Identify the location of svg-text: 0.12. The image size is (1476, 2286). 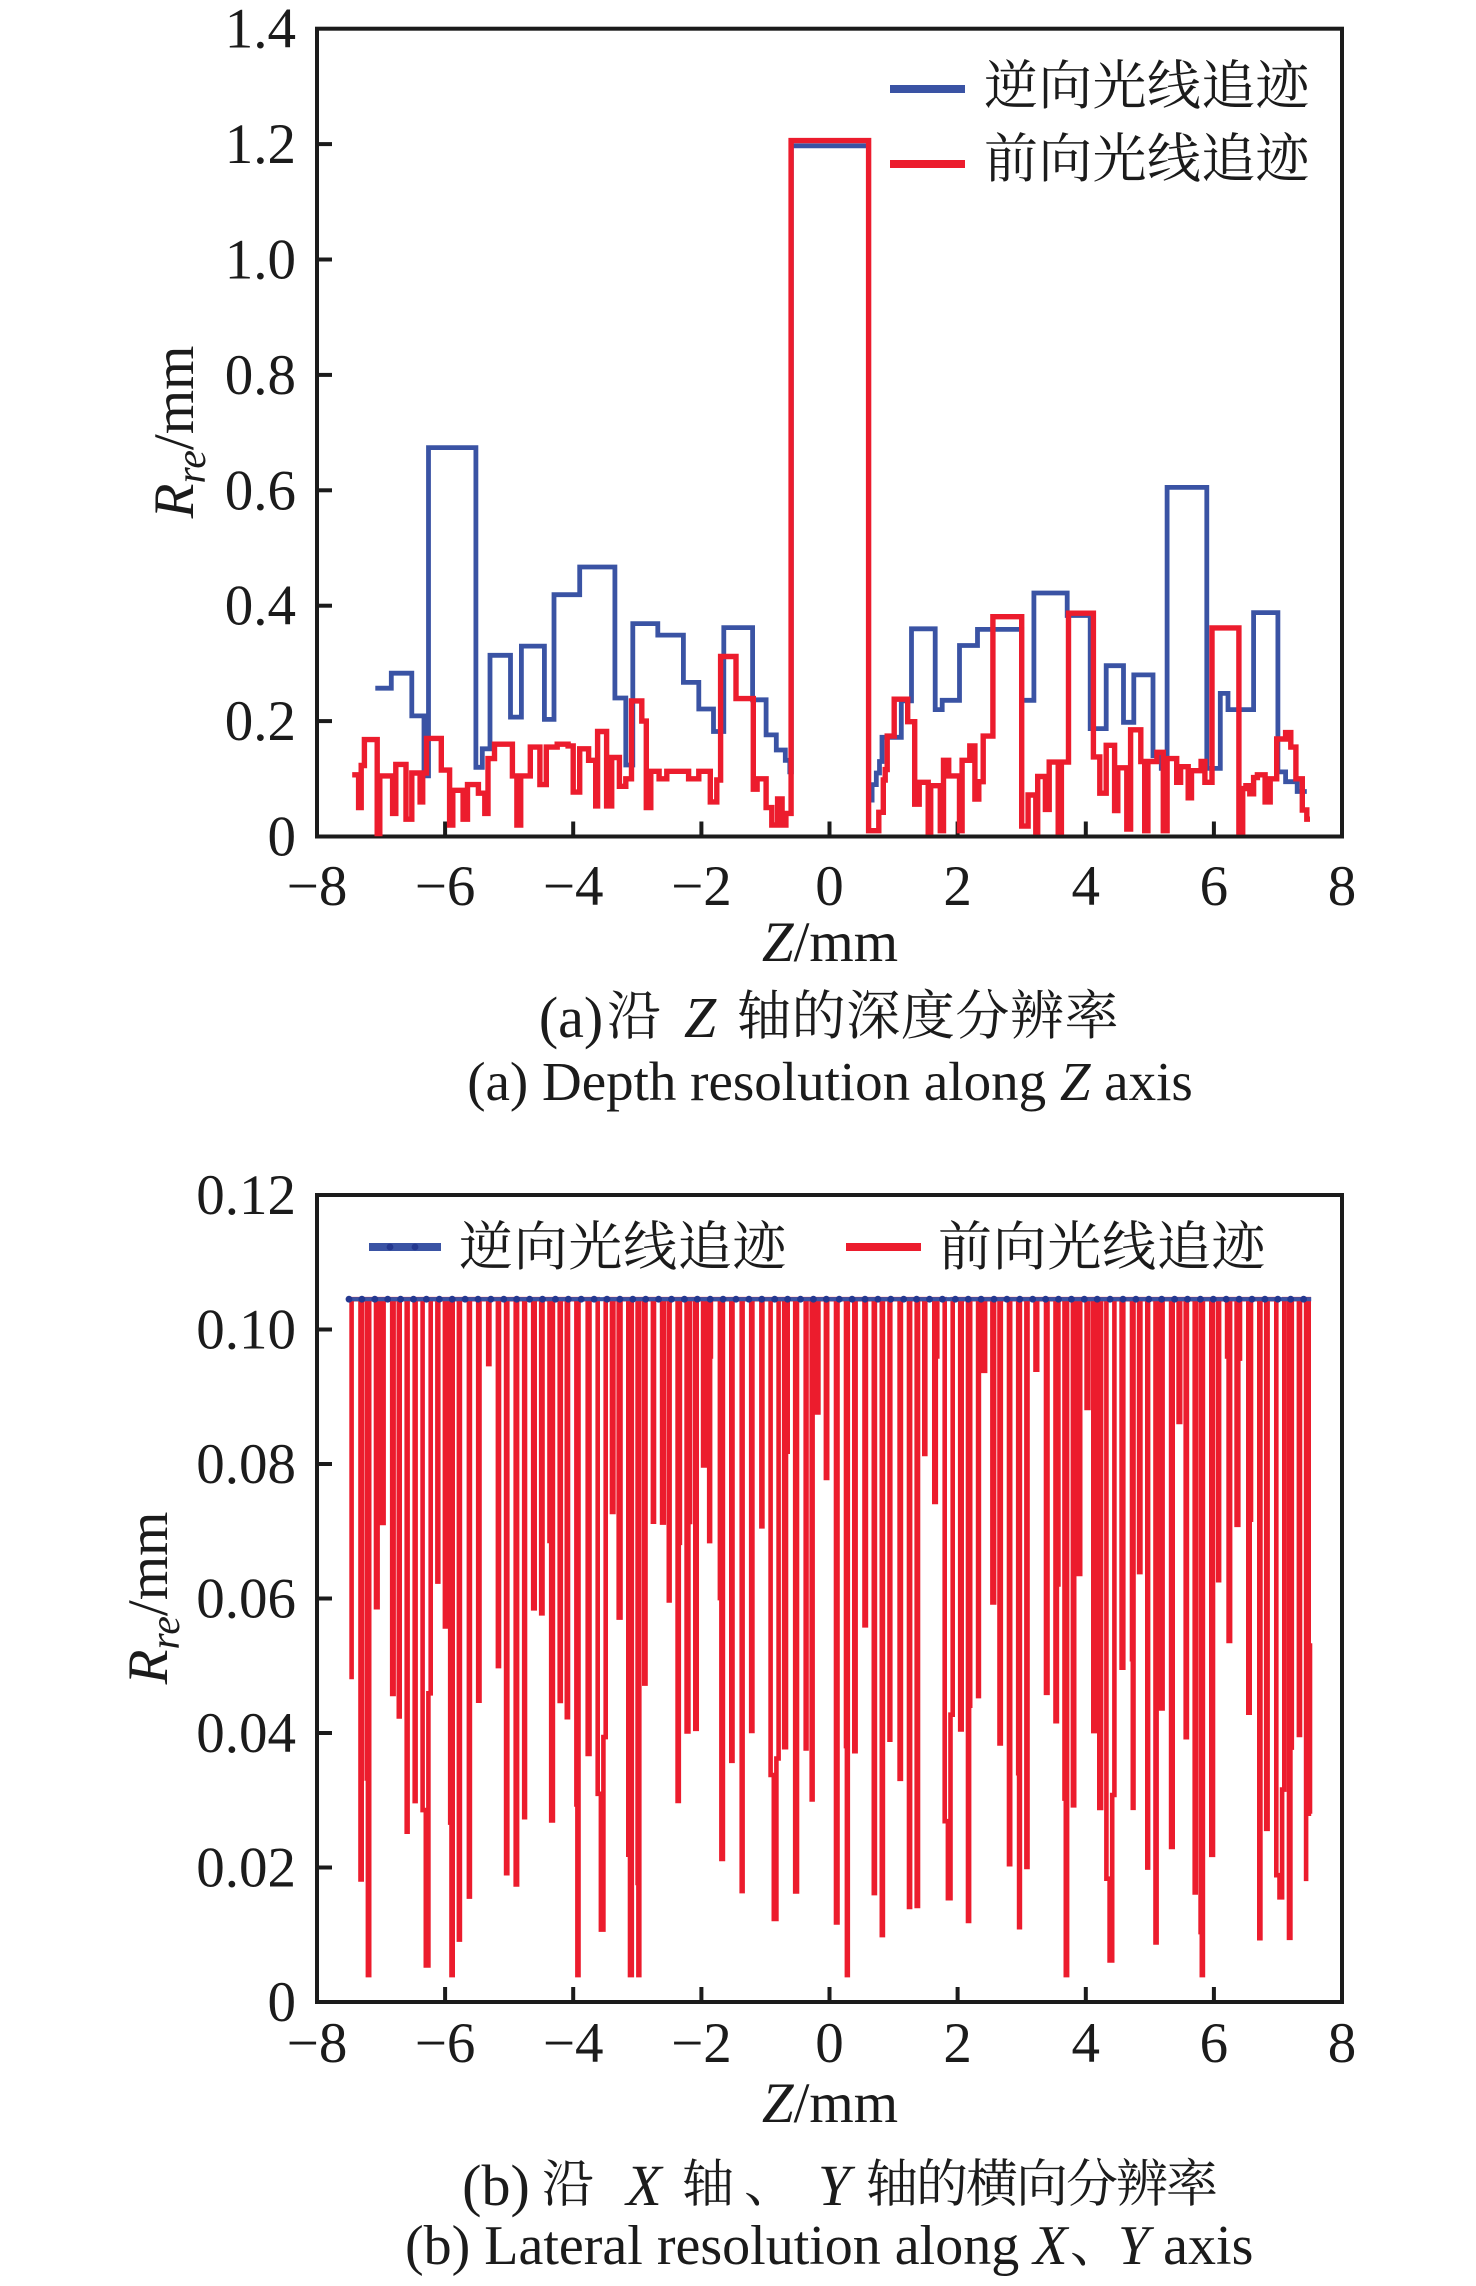
(246, 1195).